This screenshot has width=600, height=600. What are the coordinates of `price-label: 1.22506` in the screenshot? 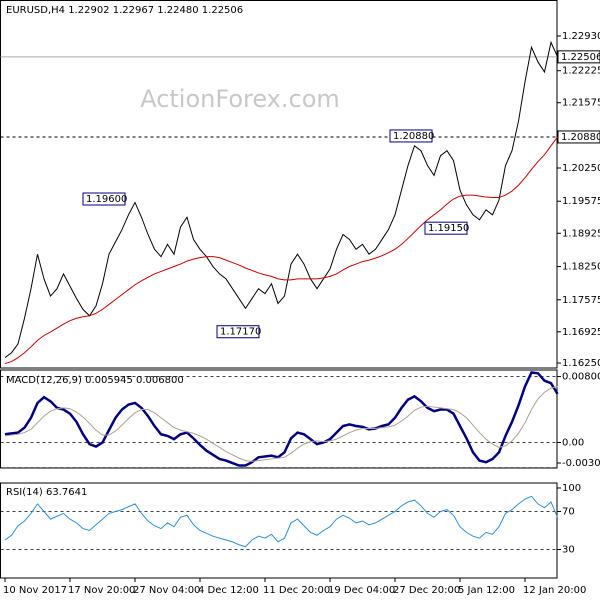 It's located at (580, 57).